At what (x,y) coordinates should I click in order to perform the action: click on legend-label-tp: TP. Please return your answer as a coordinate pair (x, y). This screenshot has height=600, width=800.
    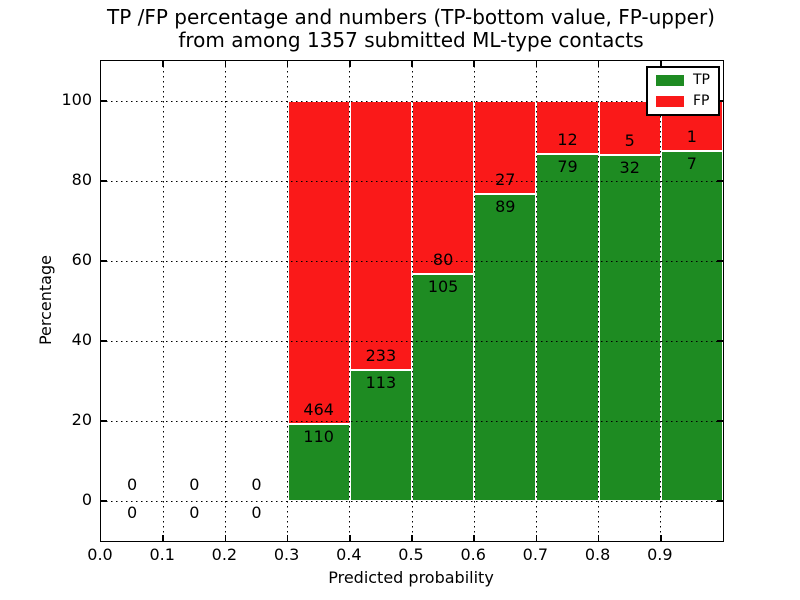
    Looking at the image, I should click on (701, 80).